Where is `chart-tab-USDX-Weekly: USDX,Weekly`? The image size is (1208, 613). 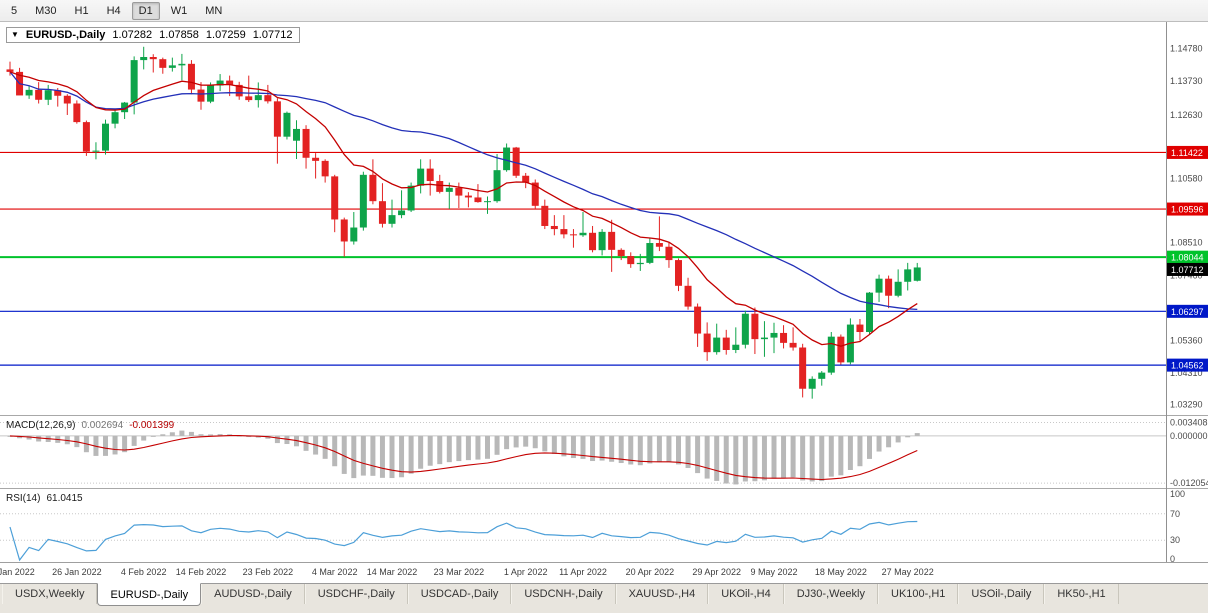
chart-tab-USDX-Weekly: USDX,Weekly is located at coordinates (50, 594).